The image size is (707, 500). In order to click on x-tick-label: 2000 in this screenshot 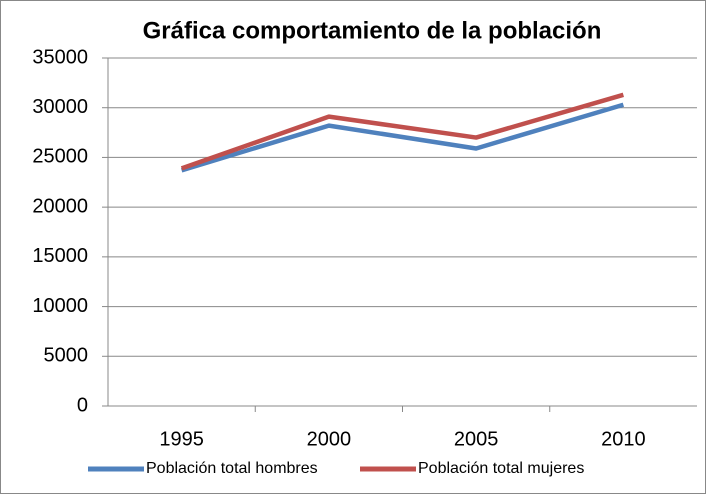, I will do `click(329, 439)`.